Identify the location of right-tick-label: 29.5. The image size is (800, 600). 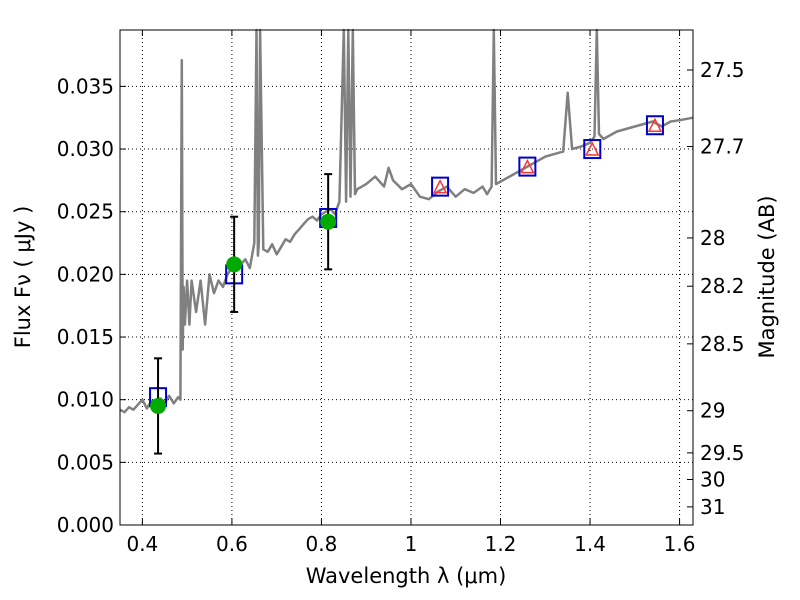
(722, 453).